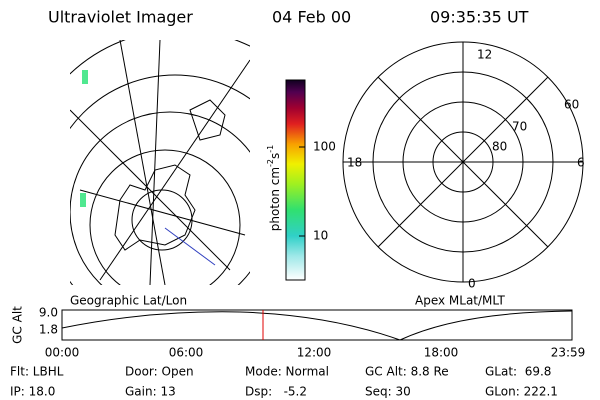  Describe the element at coordinates (518, 372) in the screenshot. I see `info-field: GLat: 69.8` at that location.